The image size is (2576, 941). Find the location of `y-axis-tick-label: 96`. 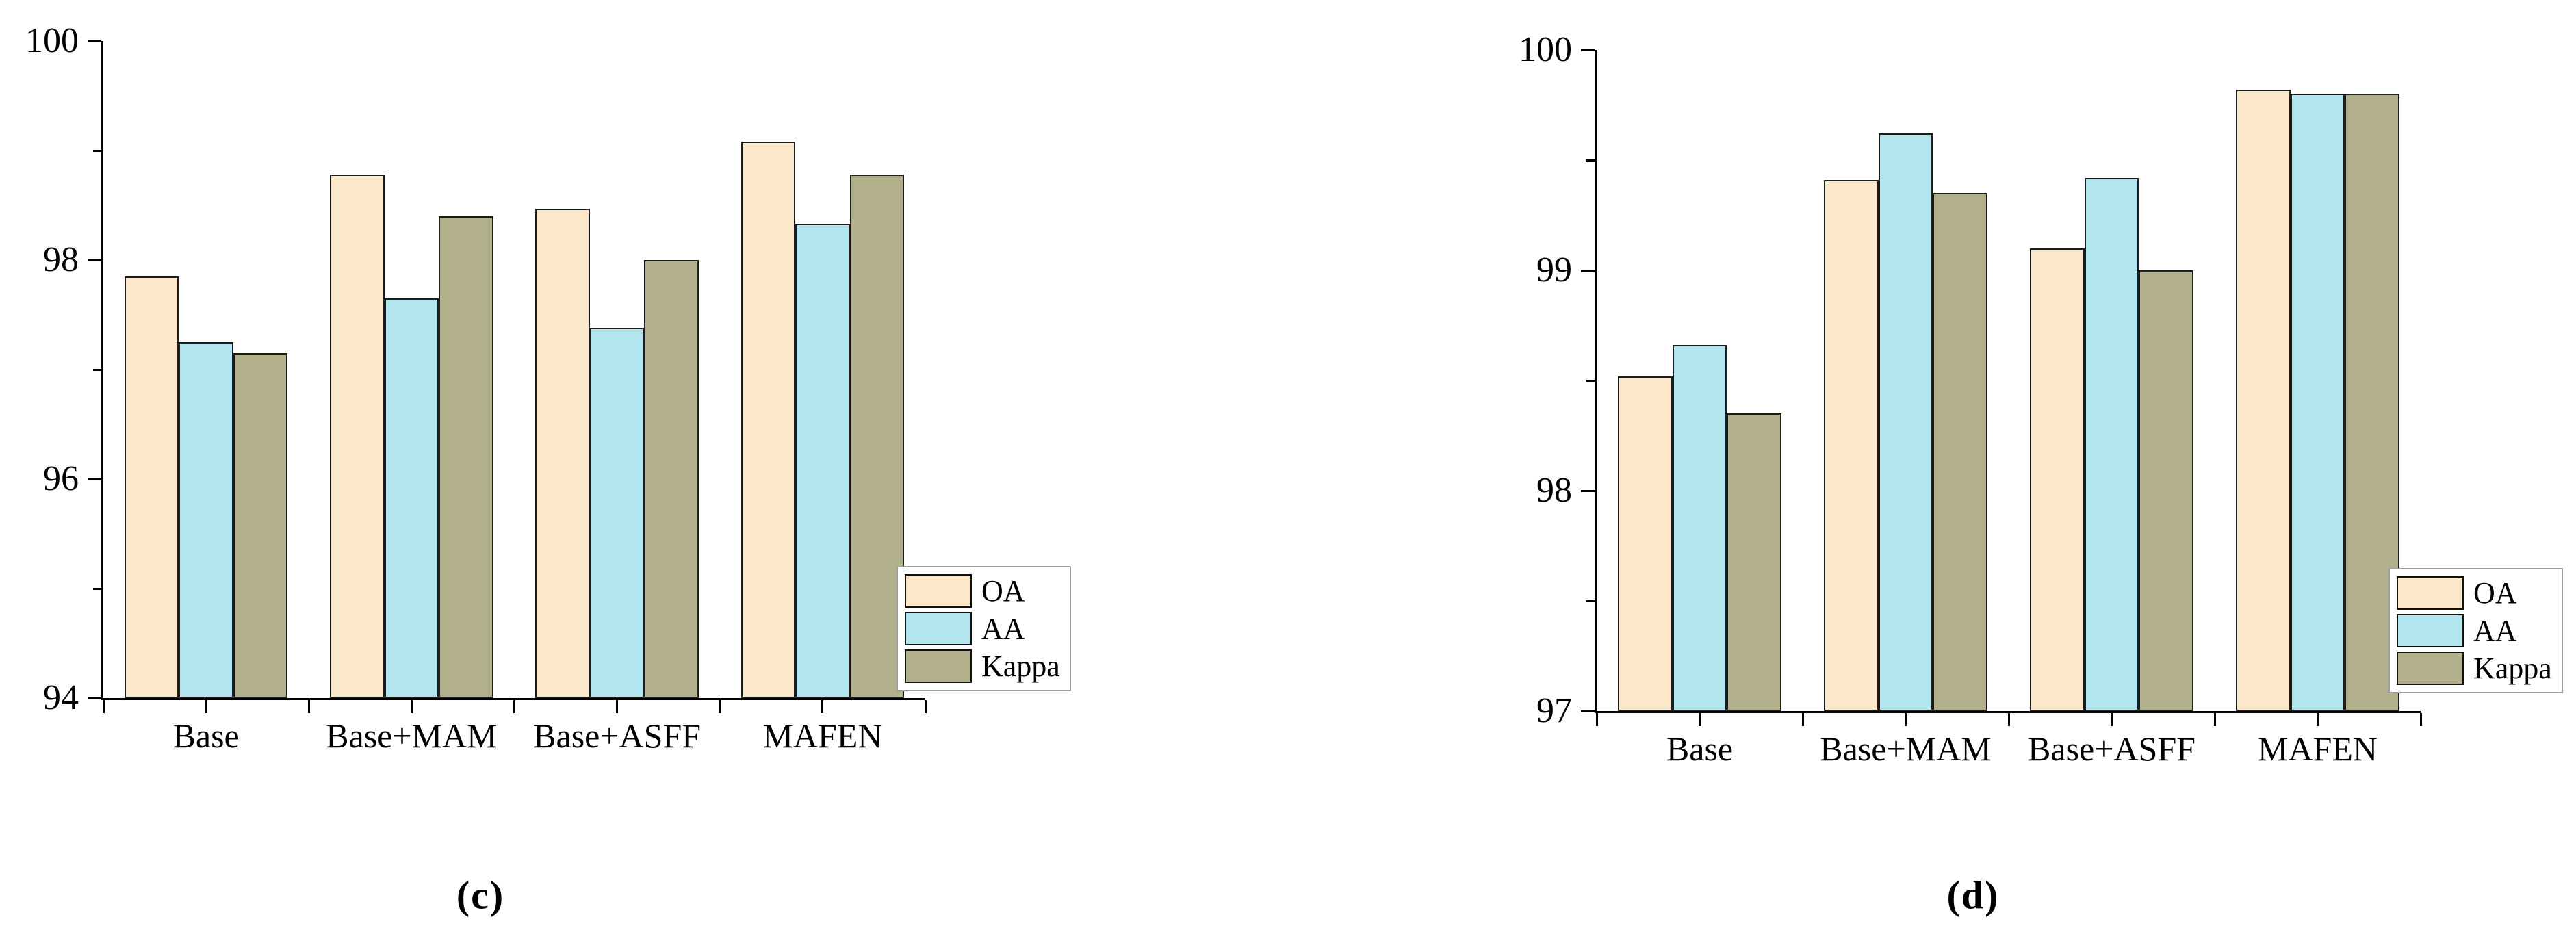

y-axis-tick-label: 96 is located at coordinates (61, 478).